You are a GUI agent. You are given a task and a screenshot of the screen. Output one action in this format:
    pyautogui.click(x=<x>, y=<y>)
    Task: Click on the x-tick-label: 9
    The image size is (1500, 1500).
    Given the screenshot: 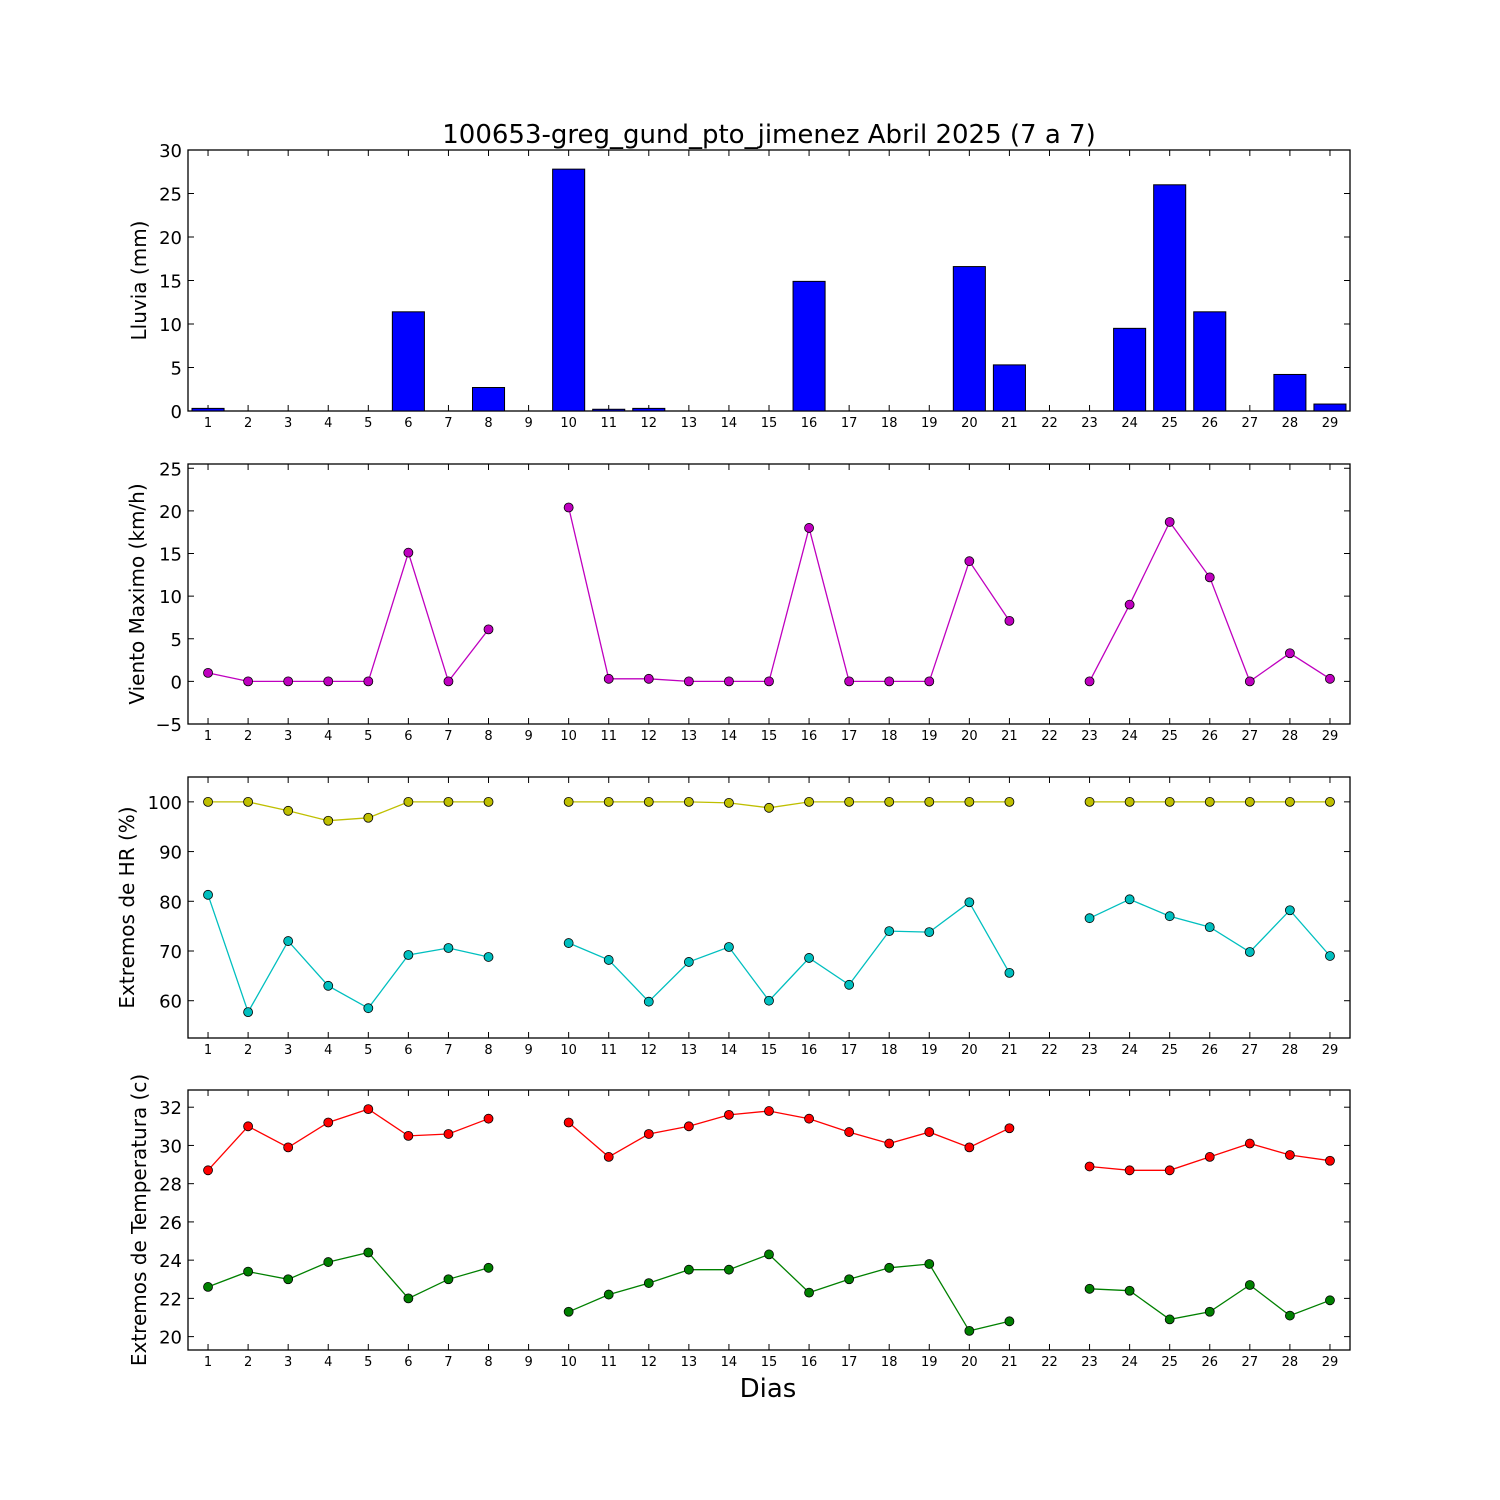 What is the action you would take?
    pyautogui.click(x=528, y=1050)
    